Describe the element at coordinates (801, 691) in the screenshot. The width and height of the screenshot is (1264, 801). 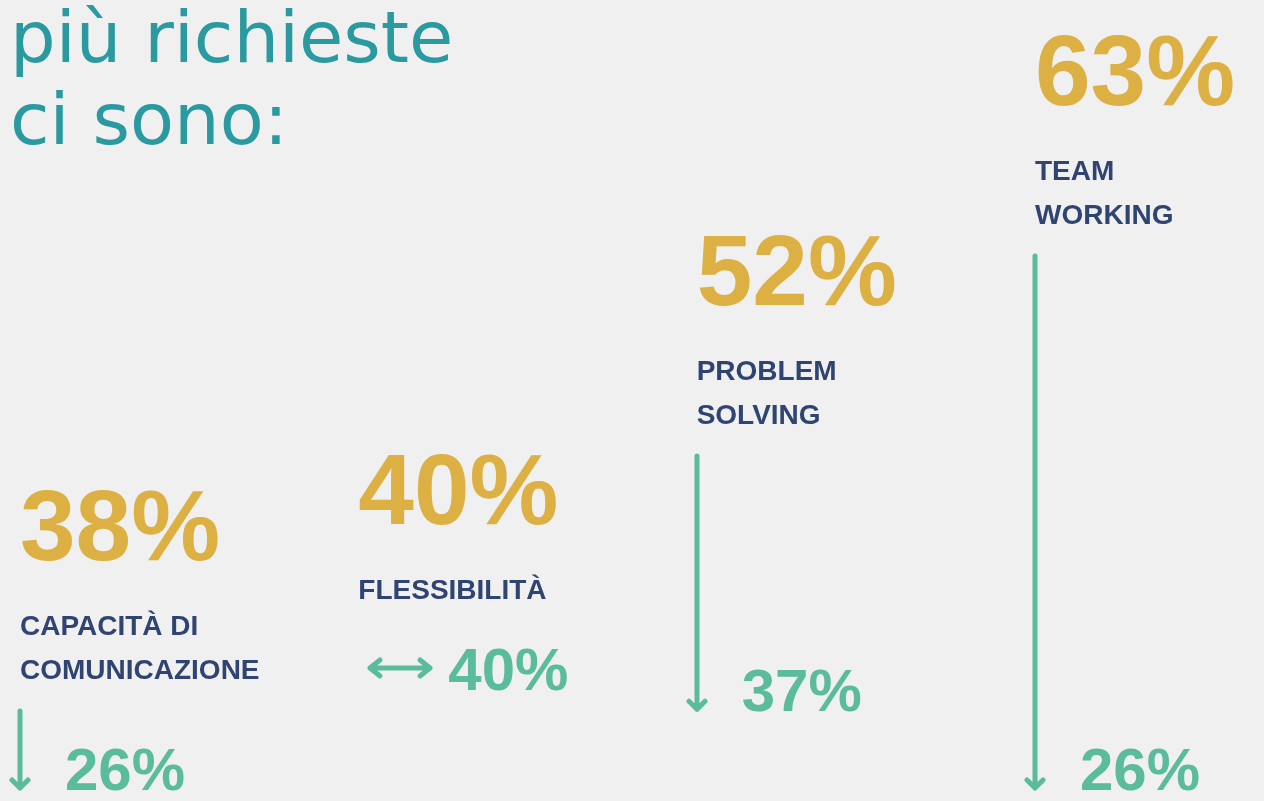
I see `data-label: 37%` at that location.